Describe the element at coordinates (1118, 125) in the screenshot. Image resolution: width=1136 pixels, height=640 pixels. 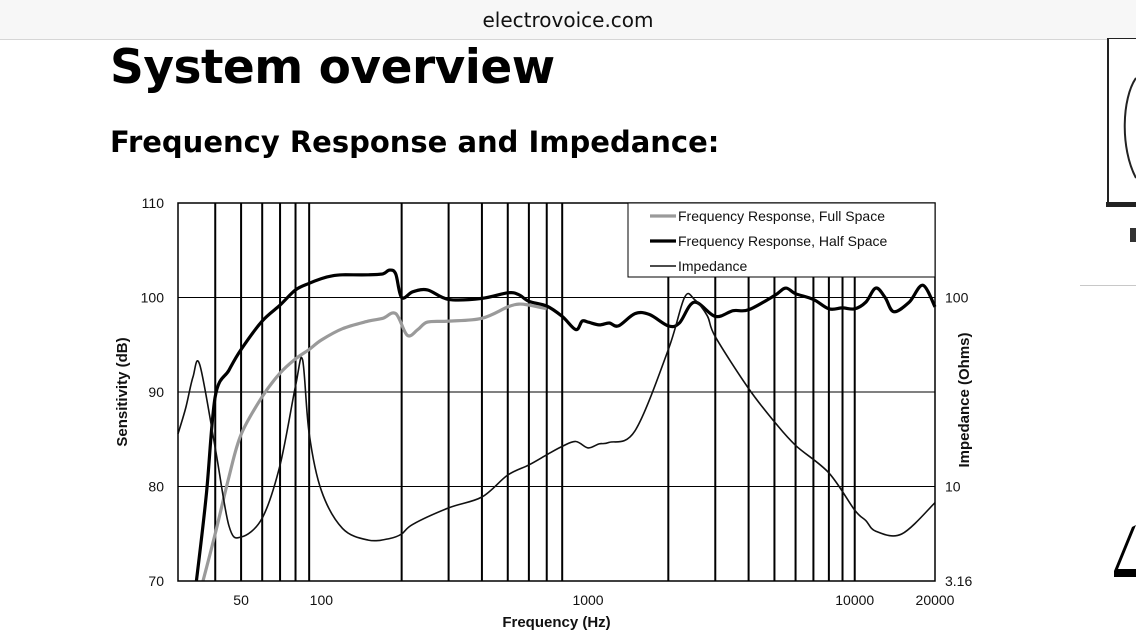
I see `speaker-product-image` at that location.